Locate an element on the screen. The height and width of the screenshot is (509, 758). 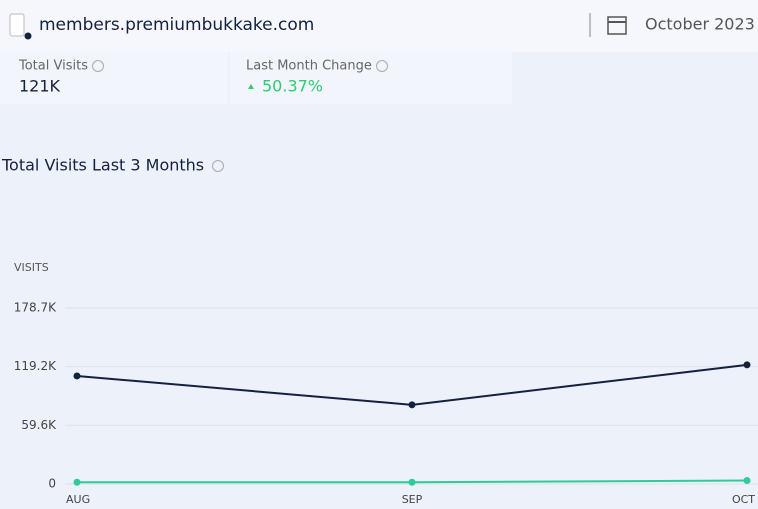
y-axis-label: VISITS is located at coordinates (31, 267).